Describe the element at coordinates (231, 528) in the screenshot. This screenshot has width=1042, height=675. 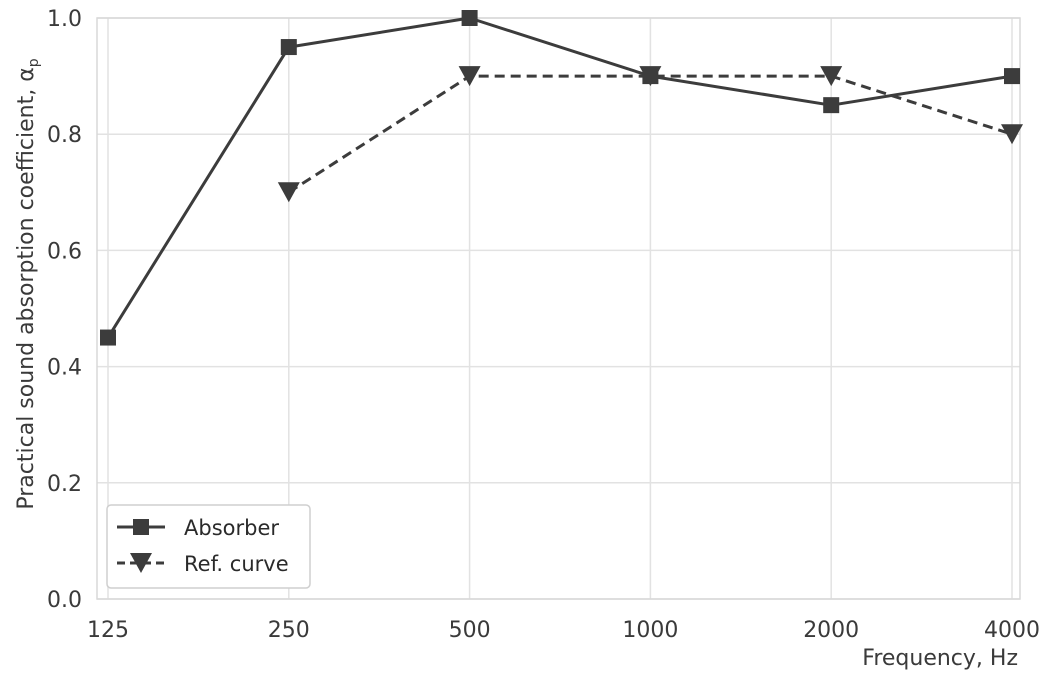
I see `legend-label: Absorber` at that location.